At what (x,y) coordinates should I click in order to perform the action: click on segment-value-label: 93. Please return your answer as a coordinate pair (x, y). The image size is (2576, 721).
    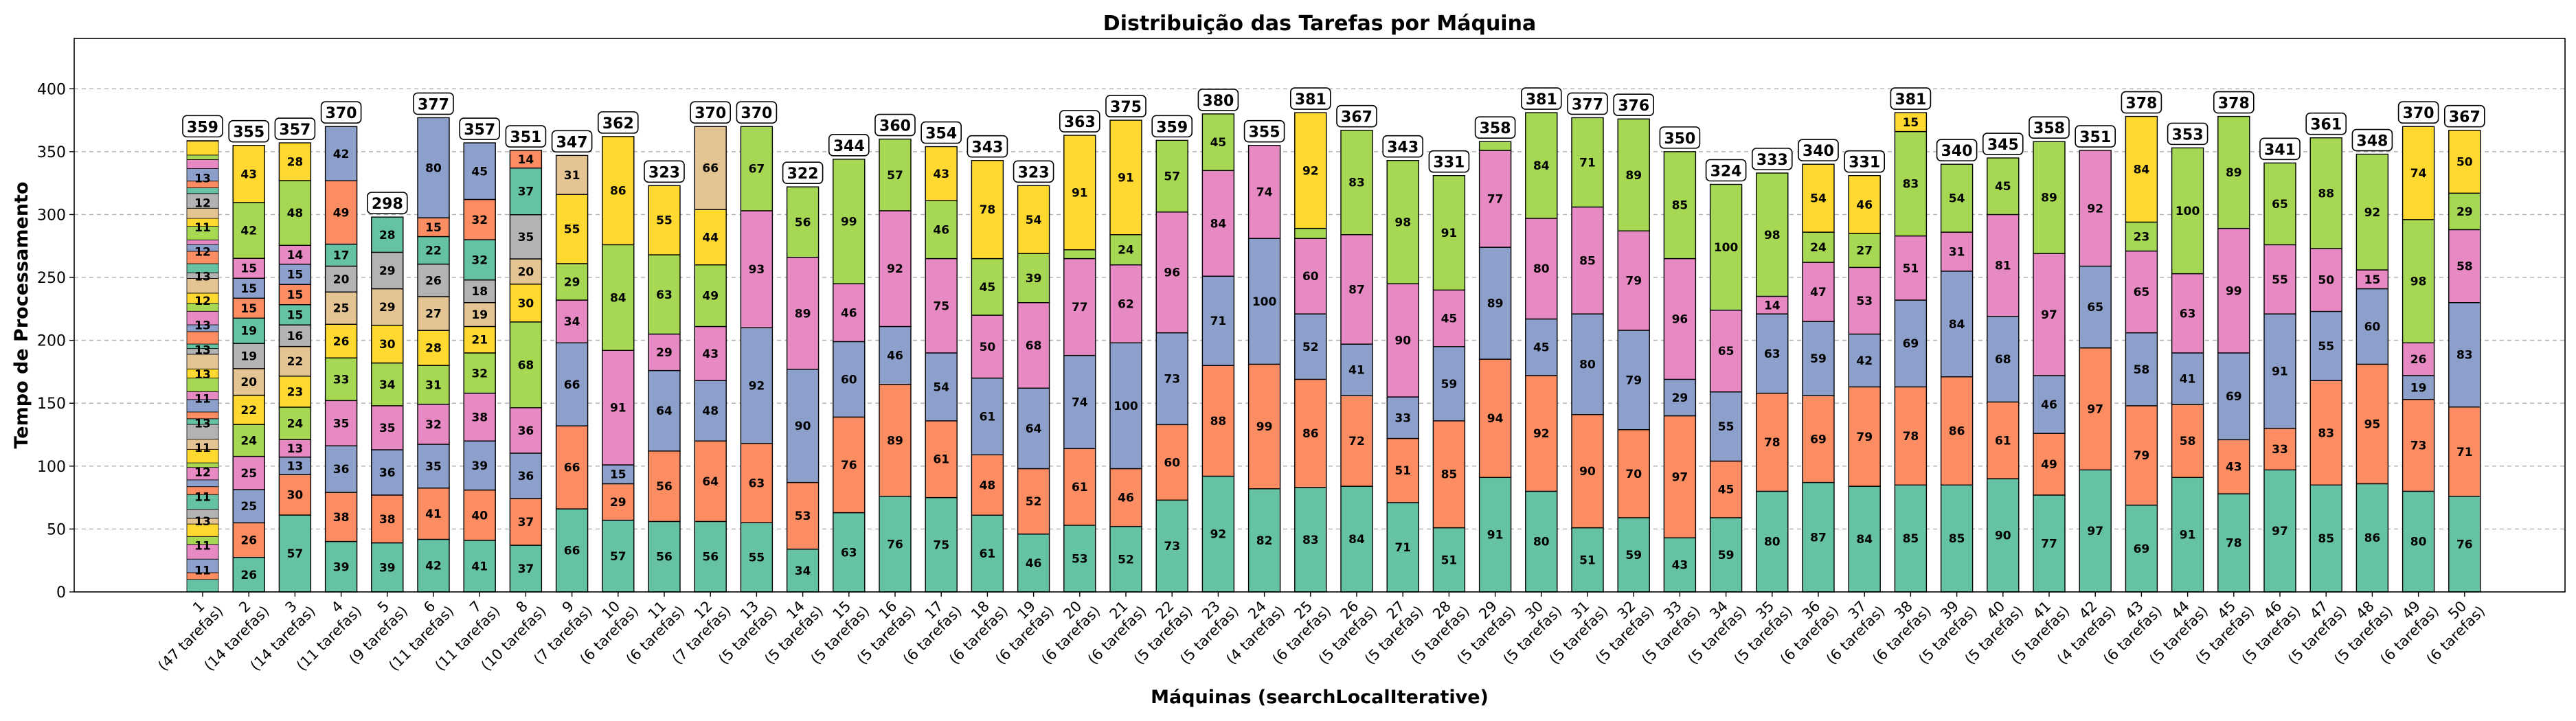
    Looking at the image, I should click on (757, 270).